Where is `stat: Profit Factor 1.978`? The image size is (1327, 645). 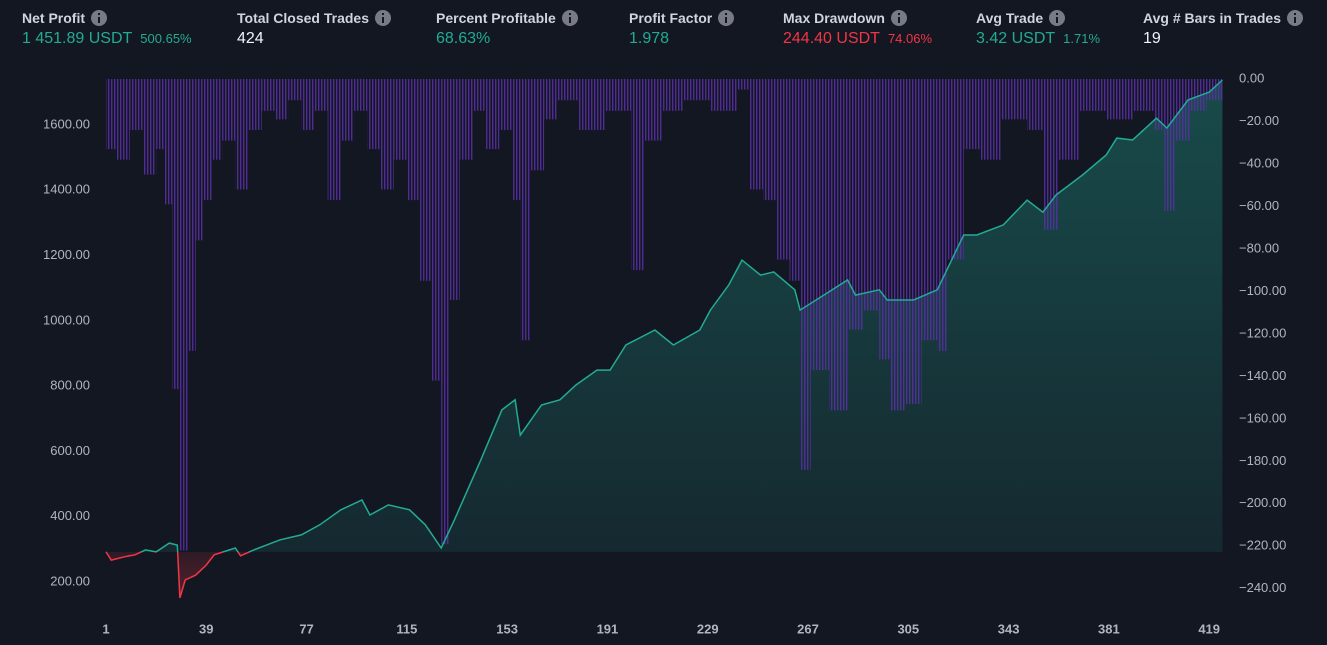 stat: Profit Factor 1.978 is located at coordinates (706, 28).